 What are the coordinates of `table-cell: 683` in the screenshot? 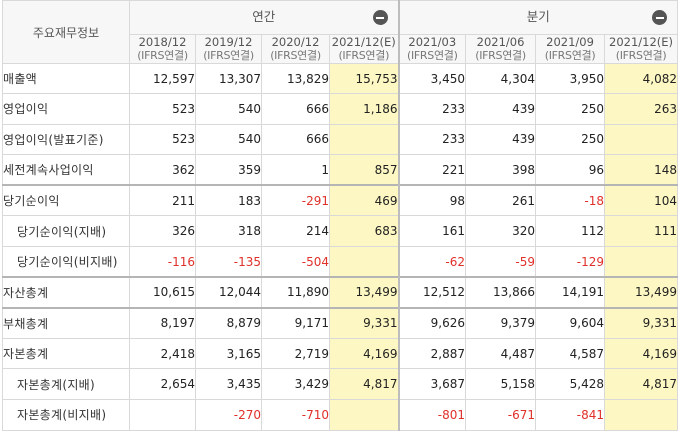 It's located at (364, 231).